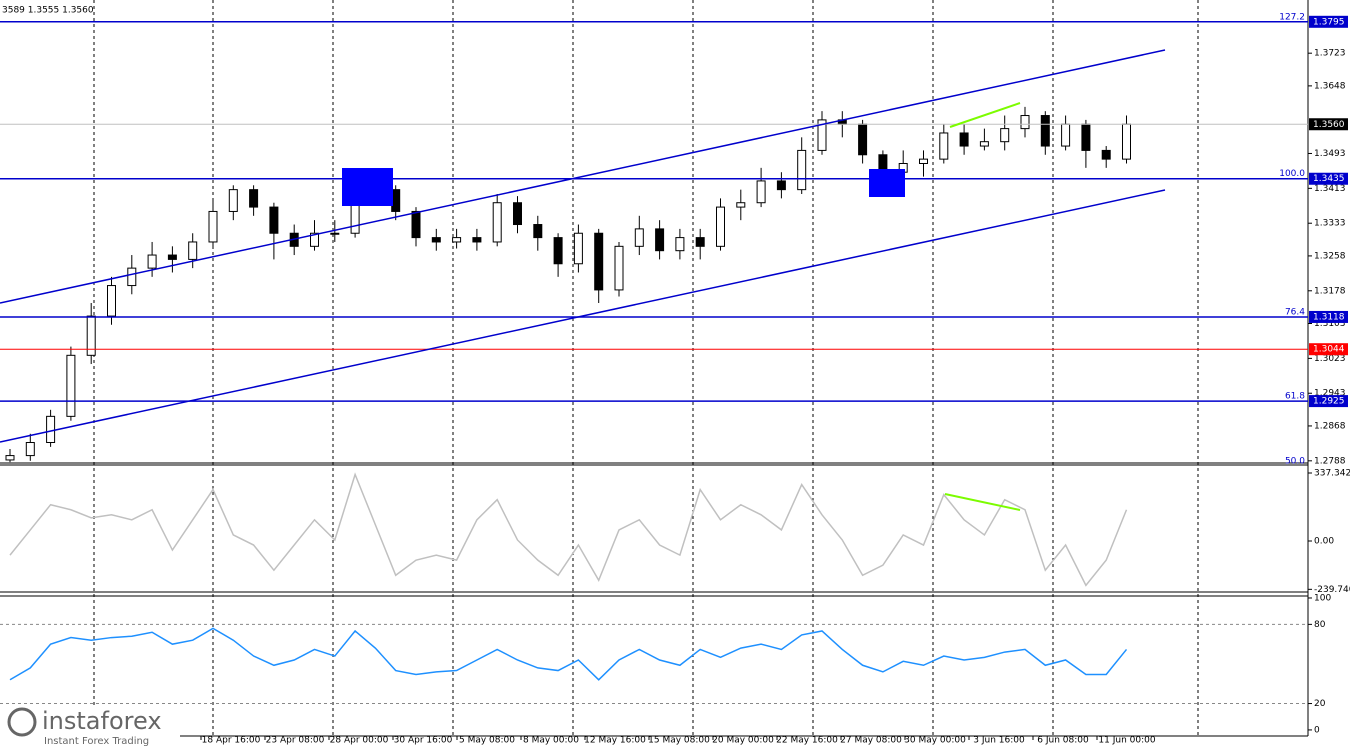 This screenshot has width=1350, height=750. What do you see at coordinates (1292, 174) in the screenshot?
I see `fib-level-label: 100.0` at bounding box center [1292, 174].